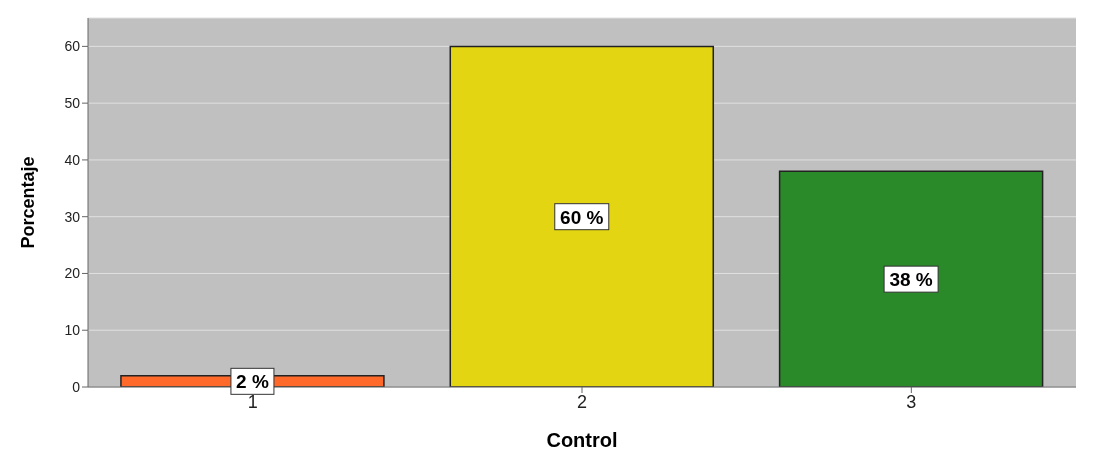 The width and height of the screenshot is (1094, 465). I want to click on data-label: 60 %, so click(582, 217).